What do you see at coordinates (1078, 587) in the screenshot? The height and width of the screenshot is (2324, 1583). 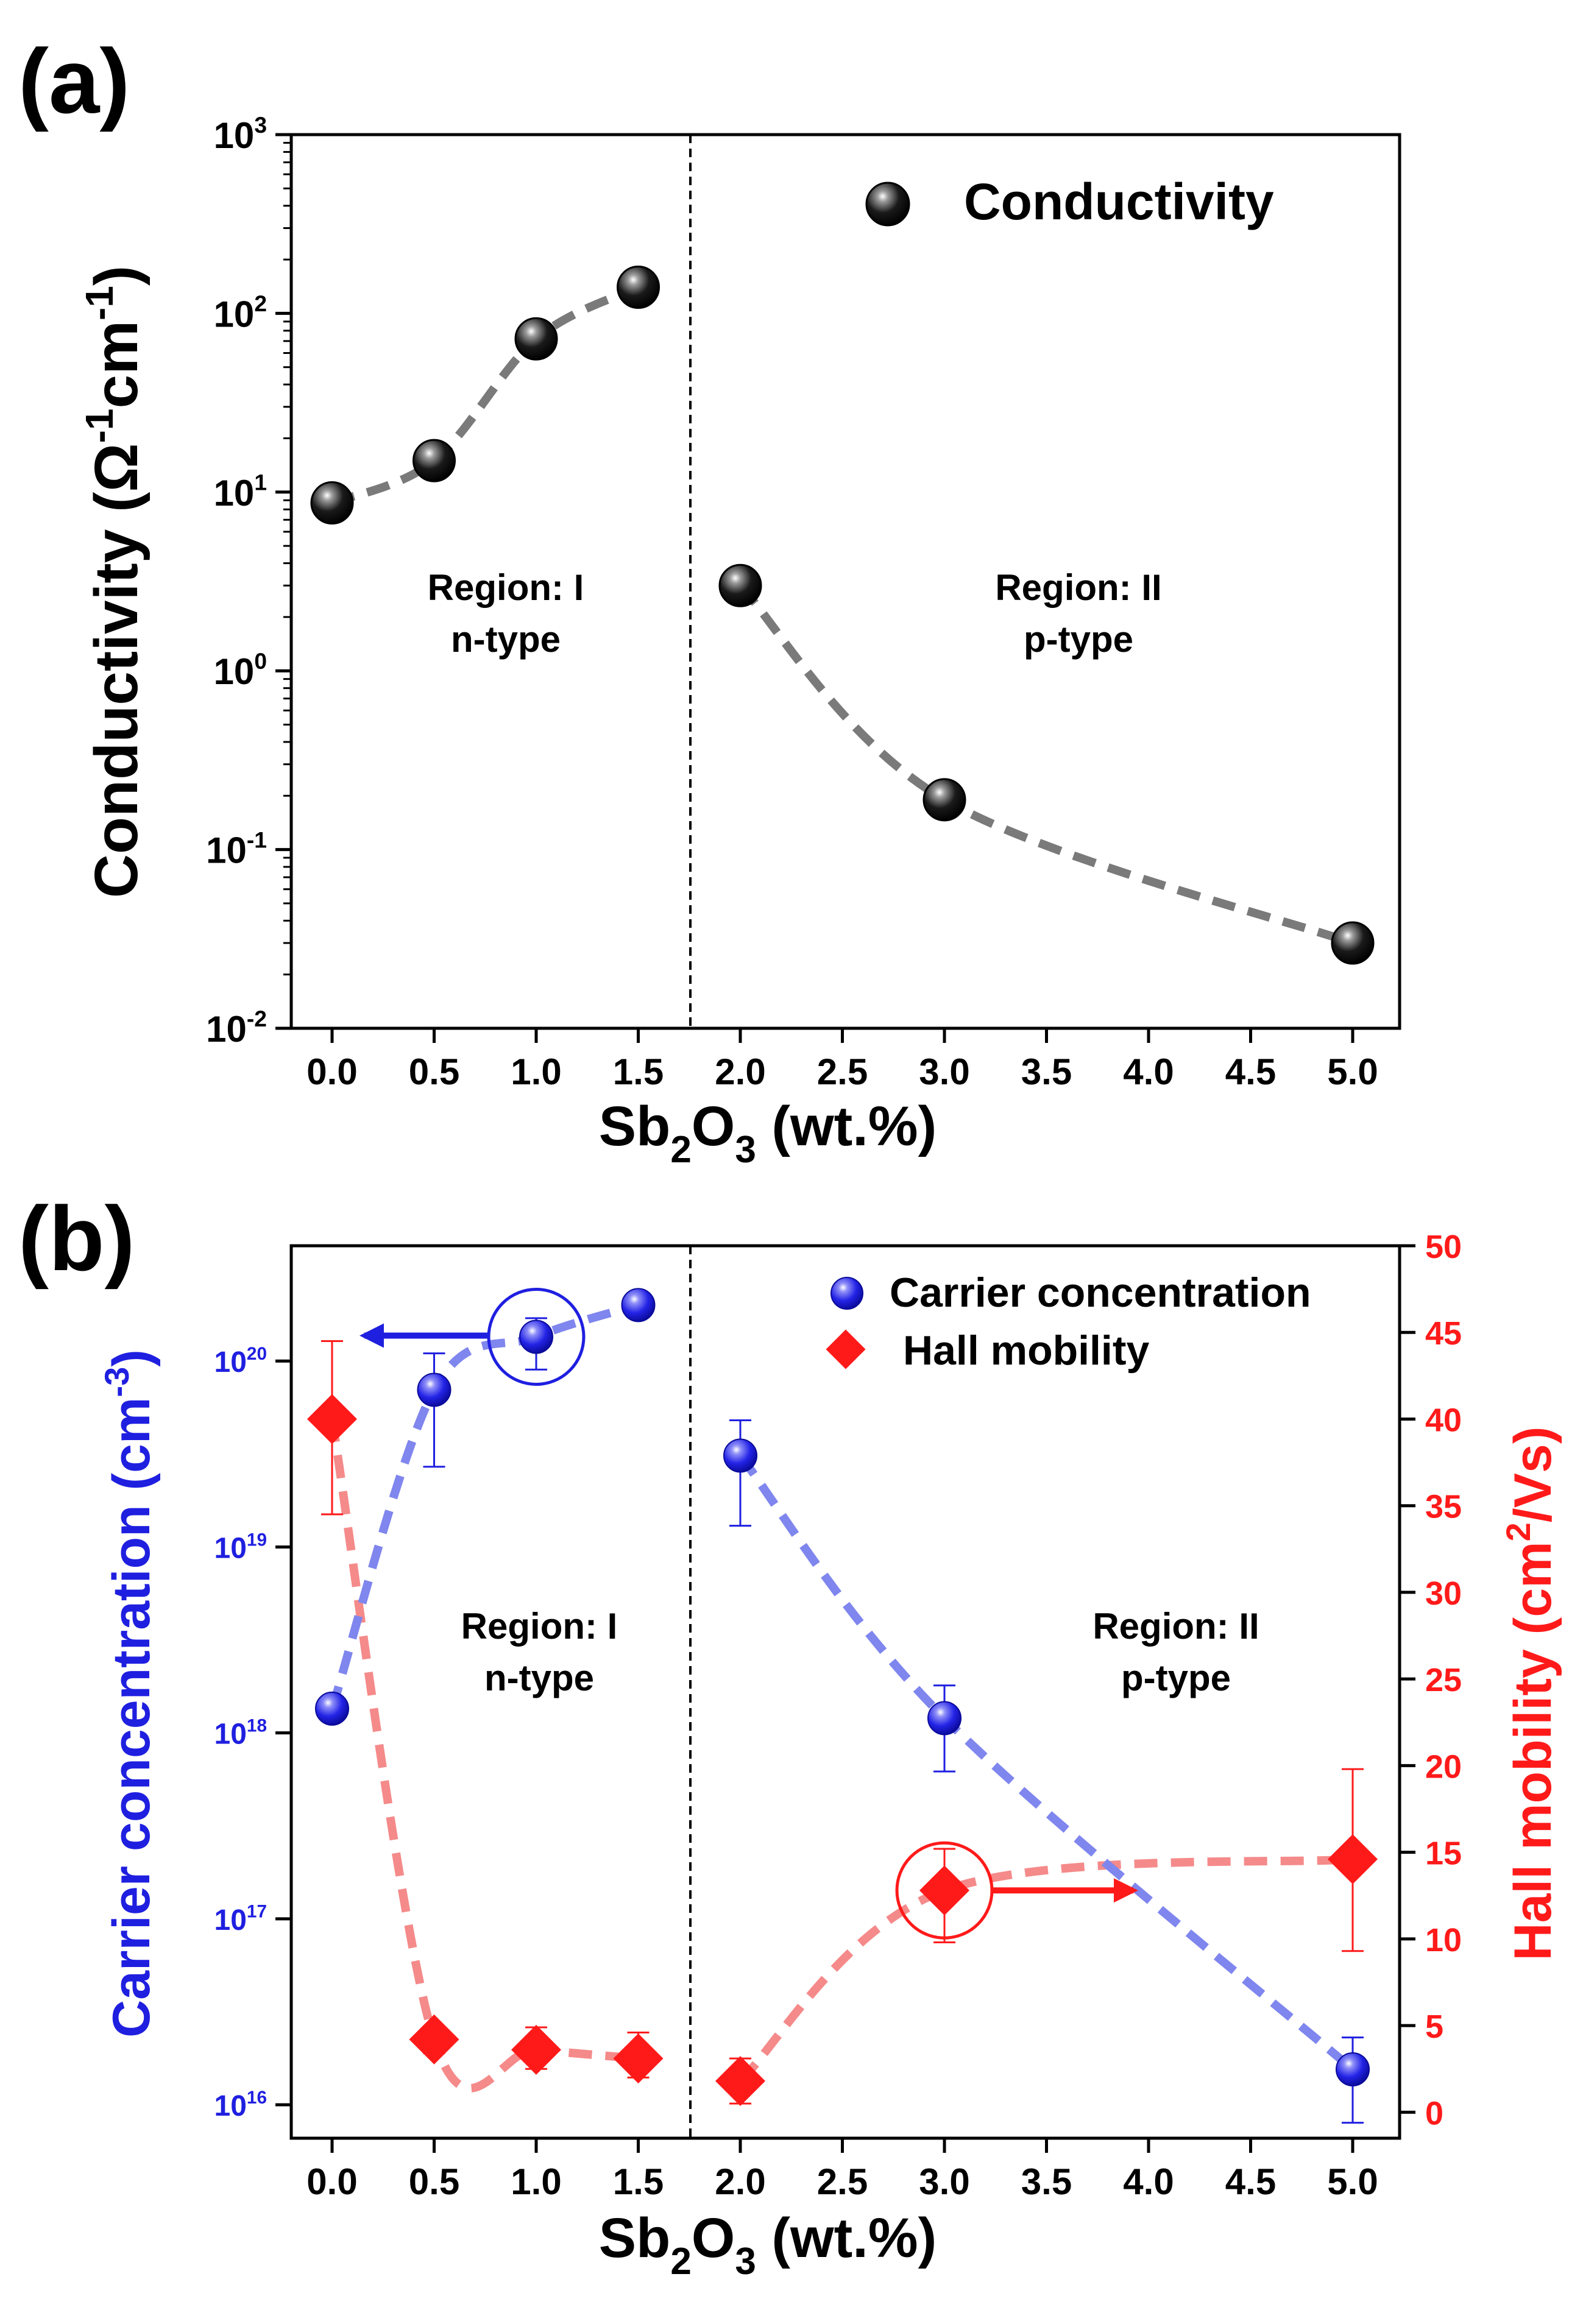 I see `region-label-a-2: Region: II` at bounding box center [1078, 587].